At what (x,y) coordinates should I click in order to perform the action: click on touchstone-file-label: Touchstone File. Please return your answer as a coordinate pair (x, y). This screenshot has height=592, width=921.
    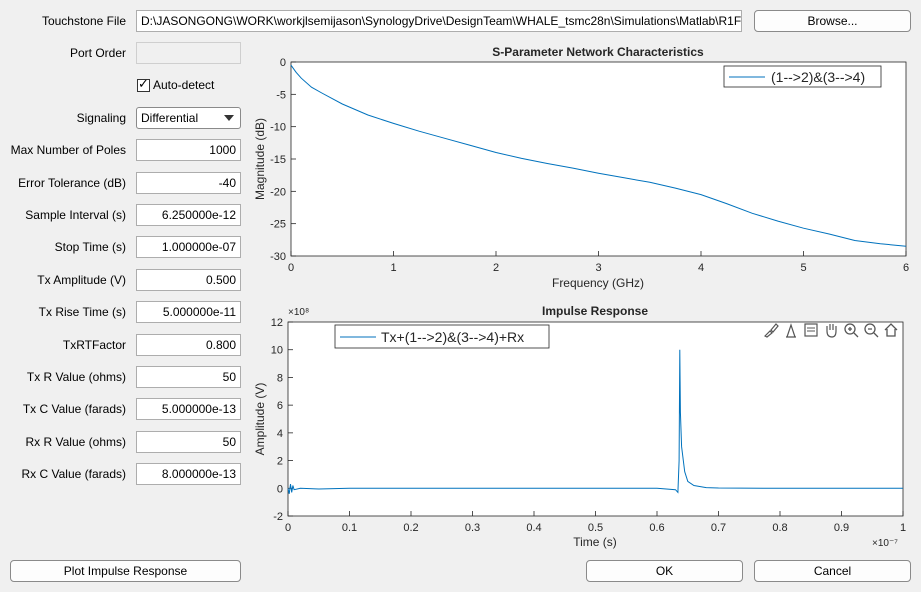
    Looking at the image, I should click on (83, 21).